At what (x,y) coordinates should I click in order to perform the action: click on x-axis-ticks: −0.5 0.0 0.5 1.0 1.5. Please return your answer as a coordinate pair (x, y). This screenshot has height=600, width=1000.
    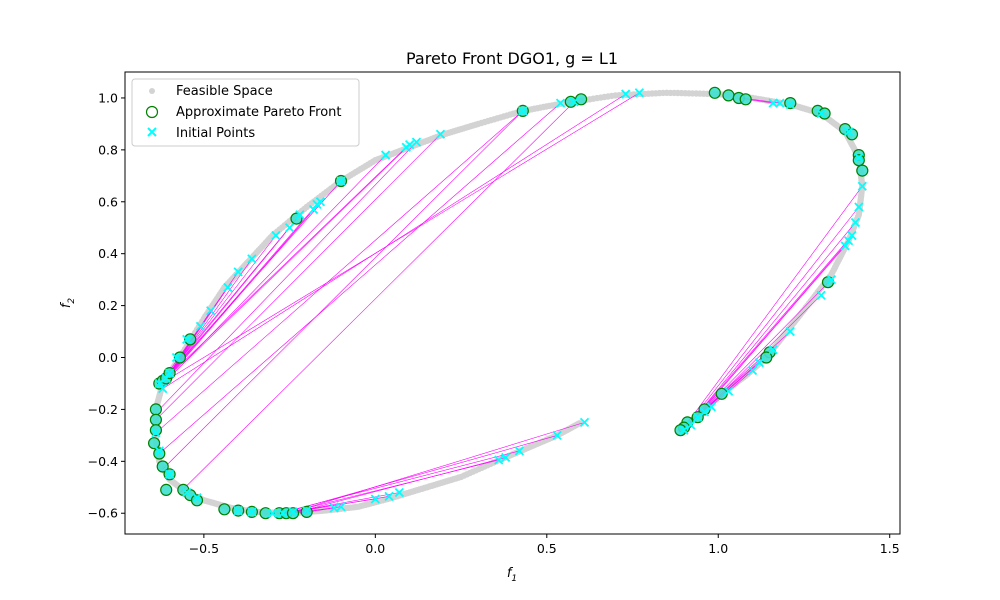
    Looking at the image, I should click on (544, 545).